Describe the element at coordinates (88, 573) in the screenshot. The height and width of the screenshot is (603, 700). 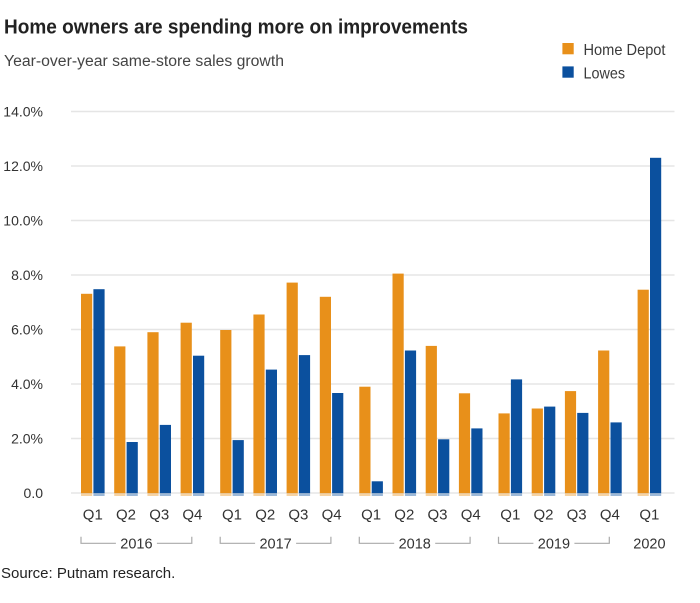
I see `svg-text: Source: Putnam research.` at that location.